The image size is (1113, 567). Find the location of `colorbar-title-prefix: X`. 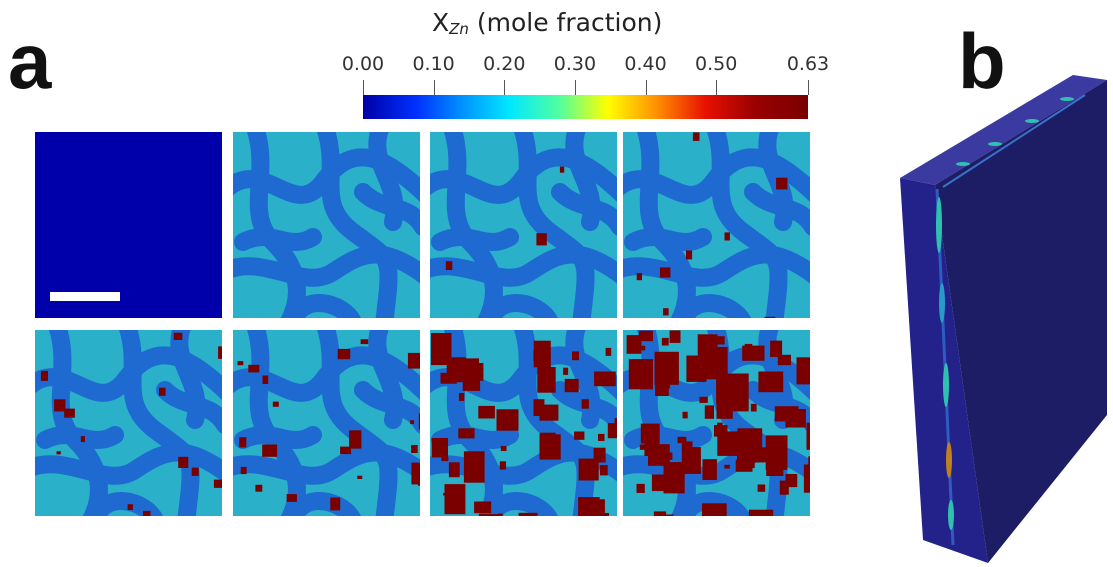

colorbar-title-prefix: X is located at coordinates (441, 22).